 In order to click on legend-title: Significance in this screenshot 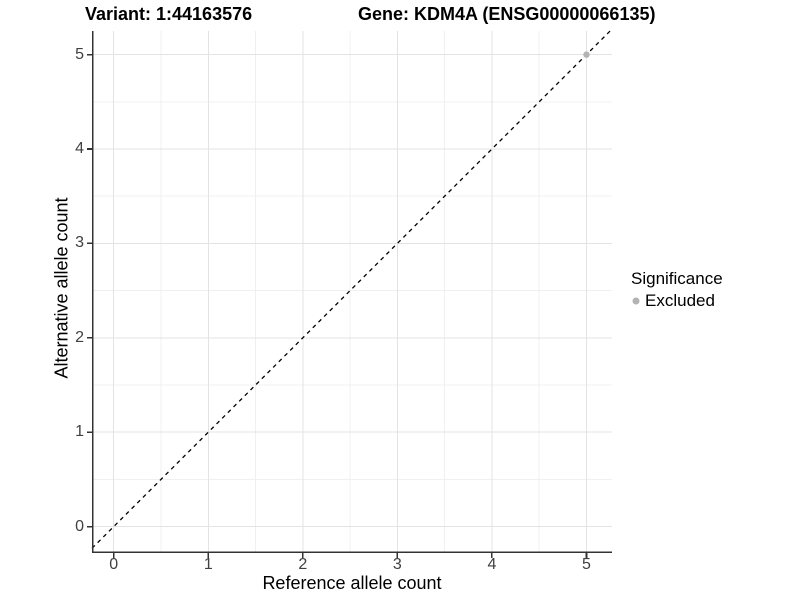, I will do `click(677, 278)`.